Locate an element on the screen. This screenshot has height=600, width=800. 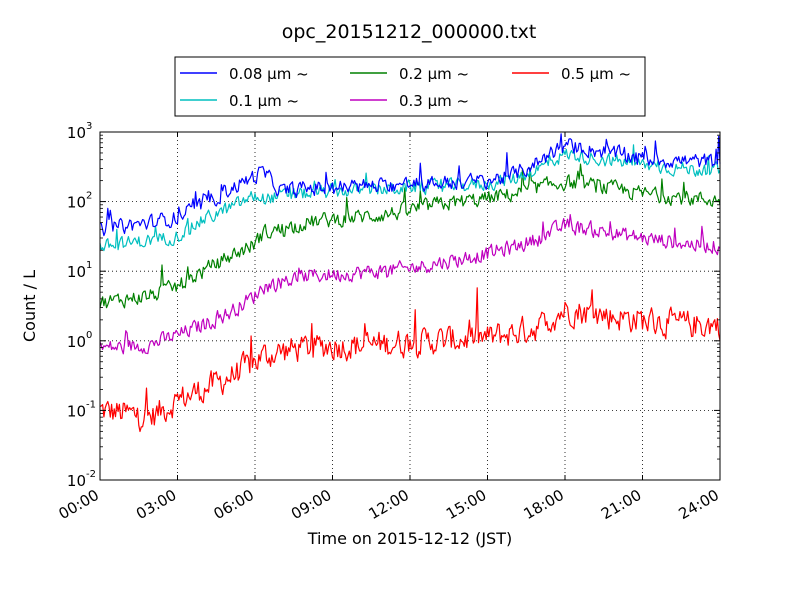
legend-label-2: 0.2 μm ~ is located at coordinates (434, 74).